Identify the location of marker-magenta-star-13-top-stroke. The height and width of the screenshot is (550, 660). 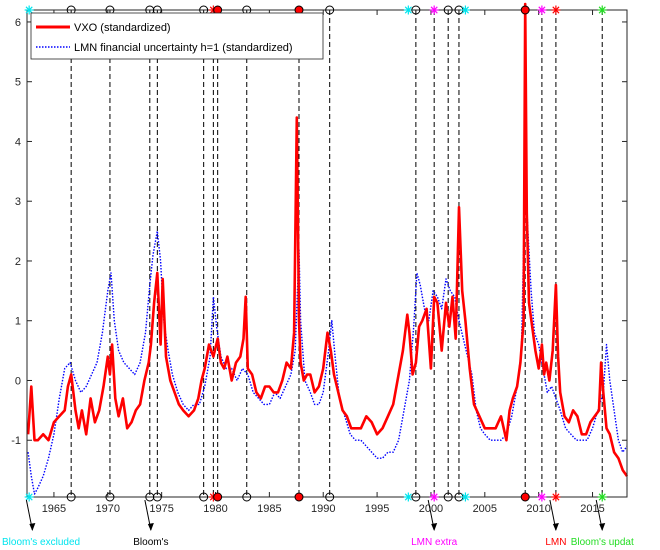
(434, 10).